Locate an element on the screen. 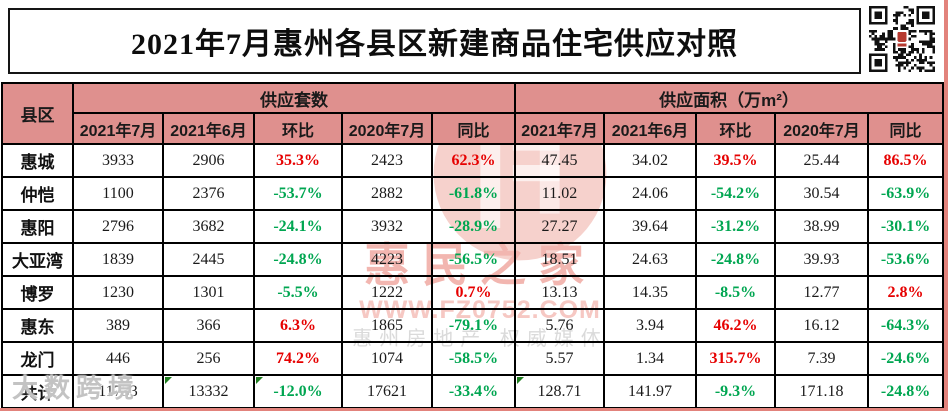 Image resolution: width=948 pixels, height=411 pixels. pct-cell: -64.3% is located at coordinates (905, 325).